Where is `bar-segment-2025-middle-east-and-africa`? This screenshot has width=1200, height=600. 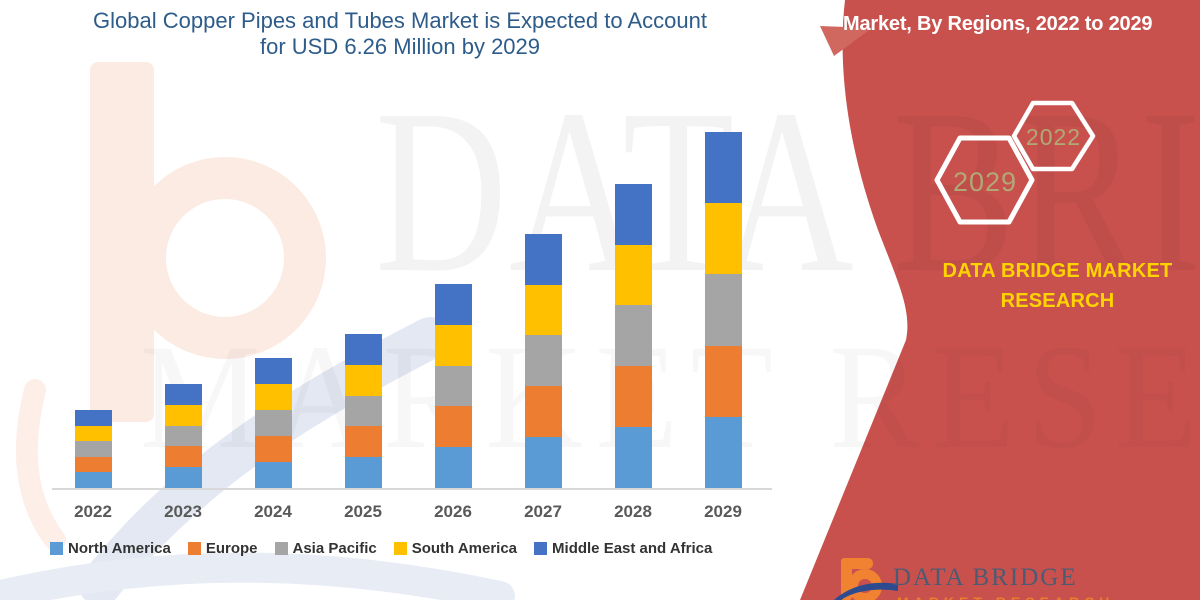
bar-segment-2025-middle-east-and-africa is located at coordinates (363, 349).